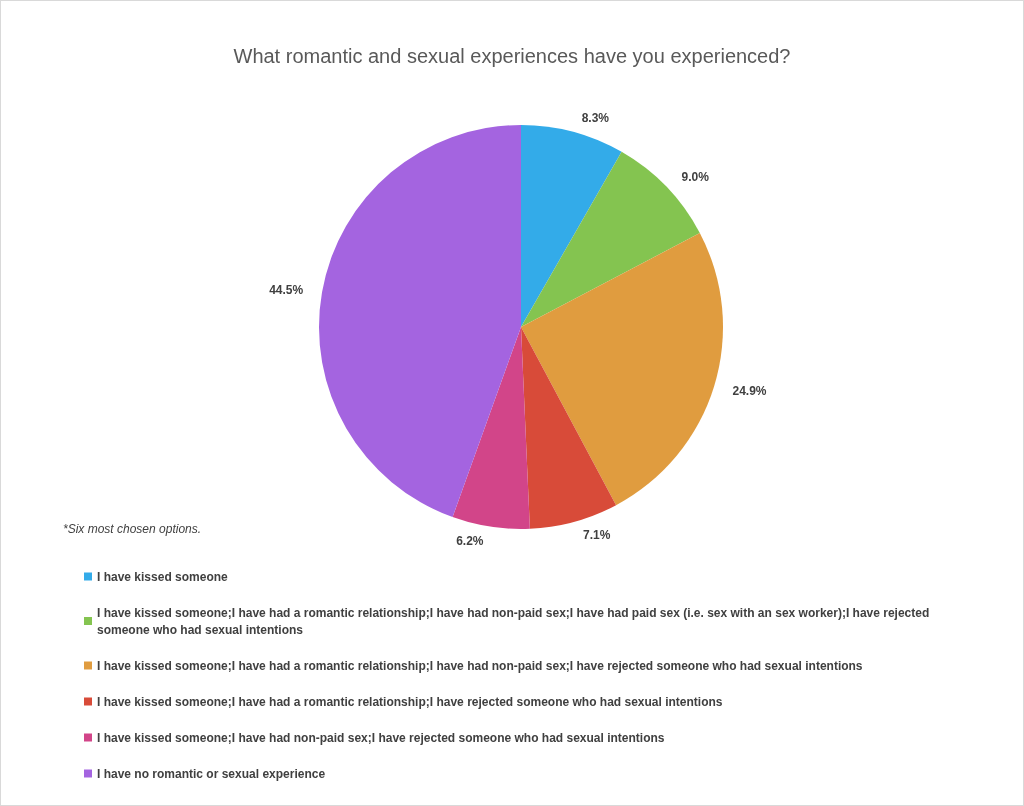 This screenshot has height=806, width=1024. What do you see at coordinates (410, 701) in the screenshot?
I see `legend-label: I have kissed someone;I have had a romantic relationship;I have rejected someone who had sexual intentions` at bounding box center [410, 701].